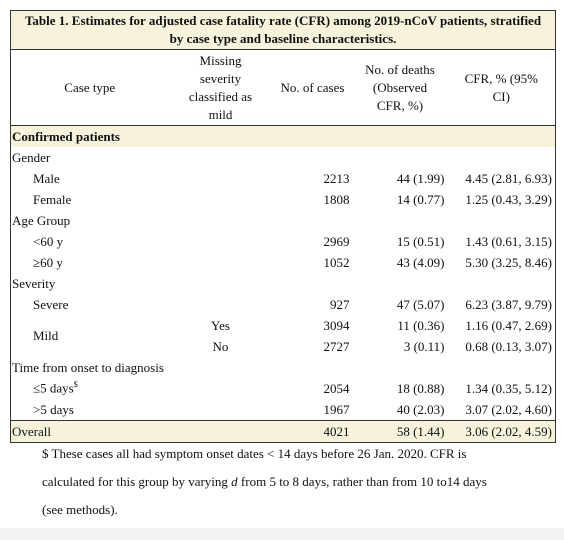 The width and height of the screenshot is (564, 540). I want to click on cell: 2727, so click(336, 346).